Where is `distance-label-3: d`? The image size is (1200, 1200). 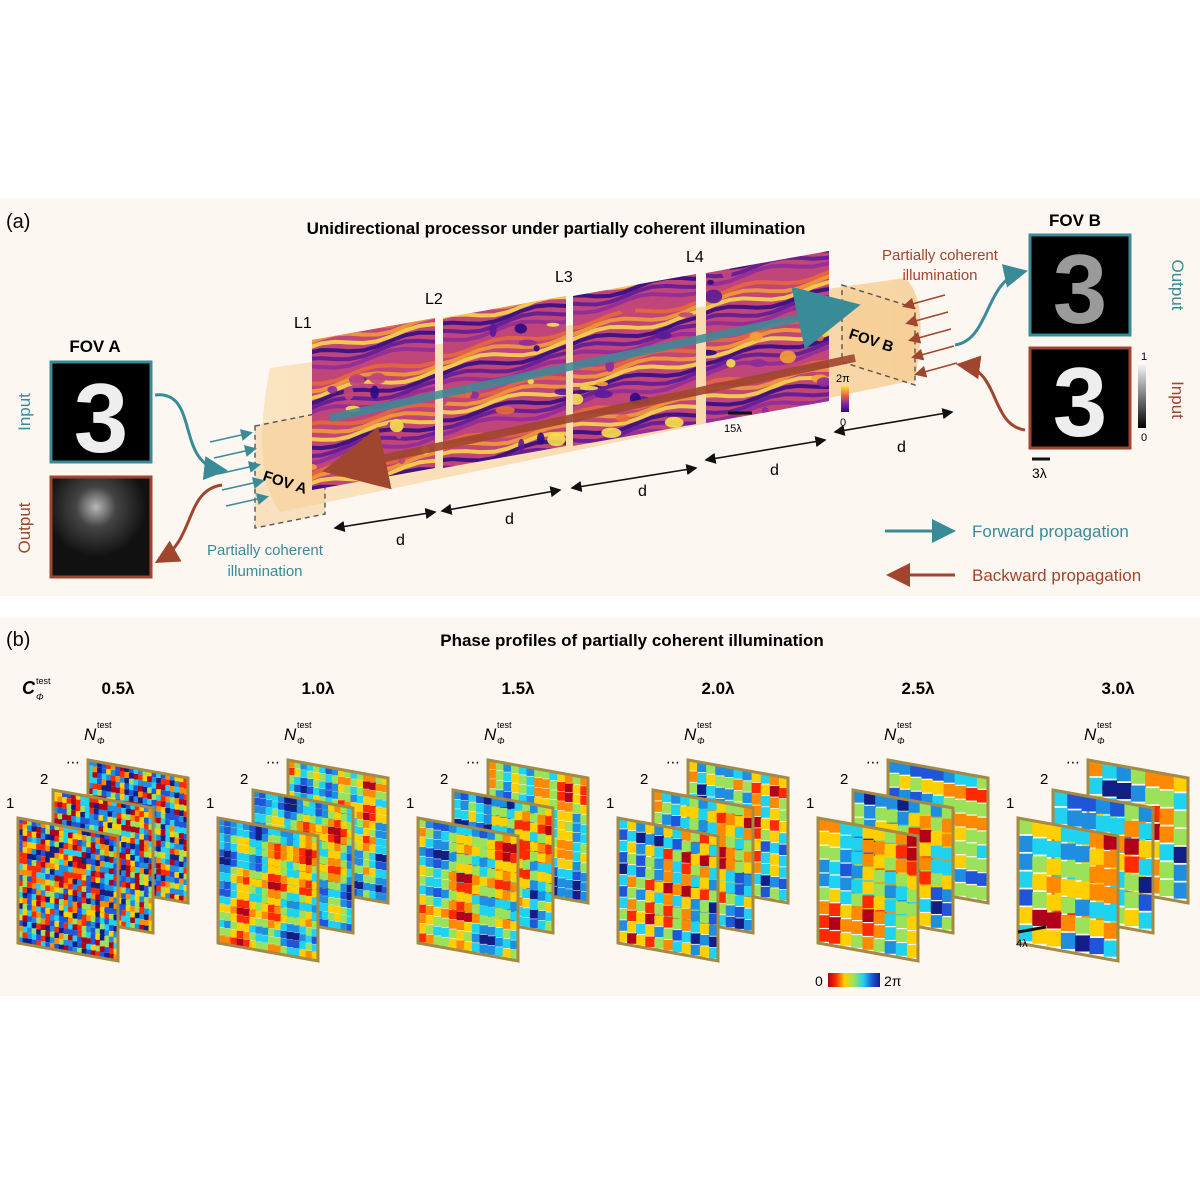
distance-label-3: d is located at coordinates (642, 491).